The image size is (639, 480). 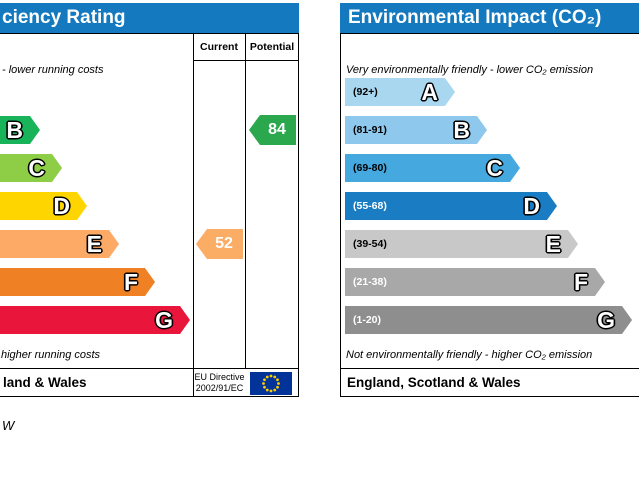 What do you see at coordinates (370, 168) in the screenshot?
I see `band-range-label: (69-80)` at bounding box center [370, 168].